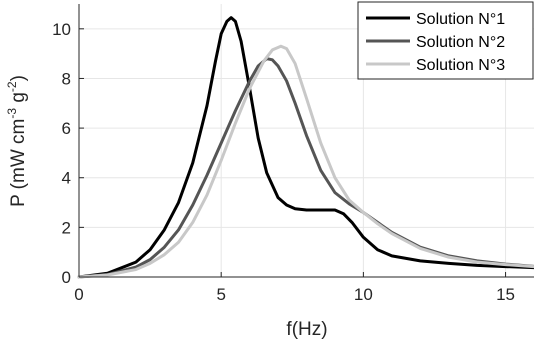  Describe the element at coordinates (61, 29) in the screenshot. I see `y-tick-label: 10` at that location.